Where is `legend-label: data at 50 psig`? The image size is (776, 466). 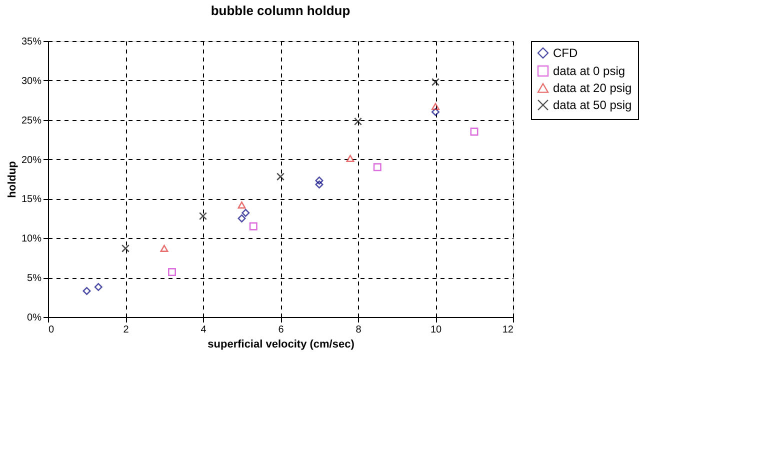 legend-label: data at 50 psig is located at coordinates (592, 105).